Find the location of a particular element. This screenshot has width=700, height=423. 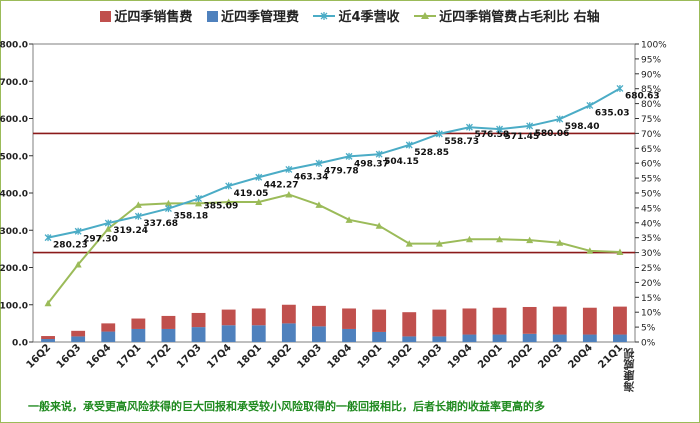

legend-label-mgmt: 近四季管理费 is located at coordinates (259, 17).